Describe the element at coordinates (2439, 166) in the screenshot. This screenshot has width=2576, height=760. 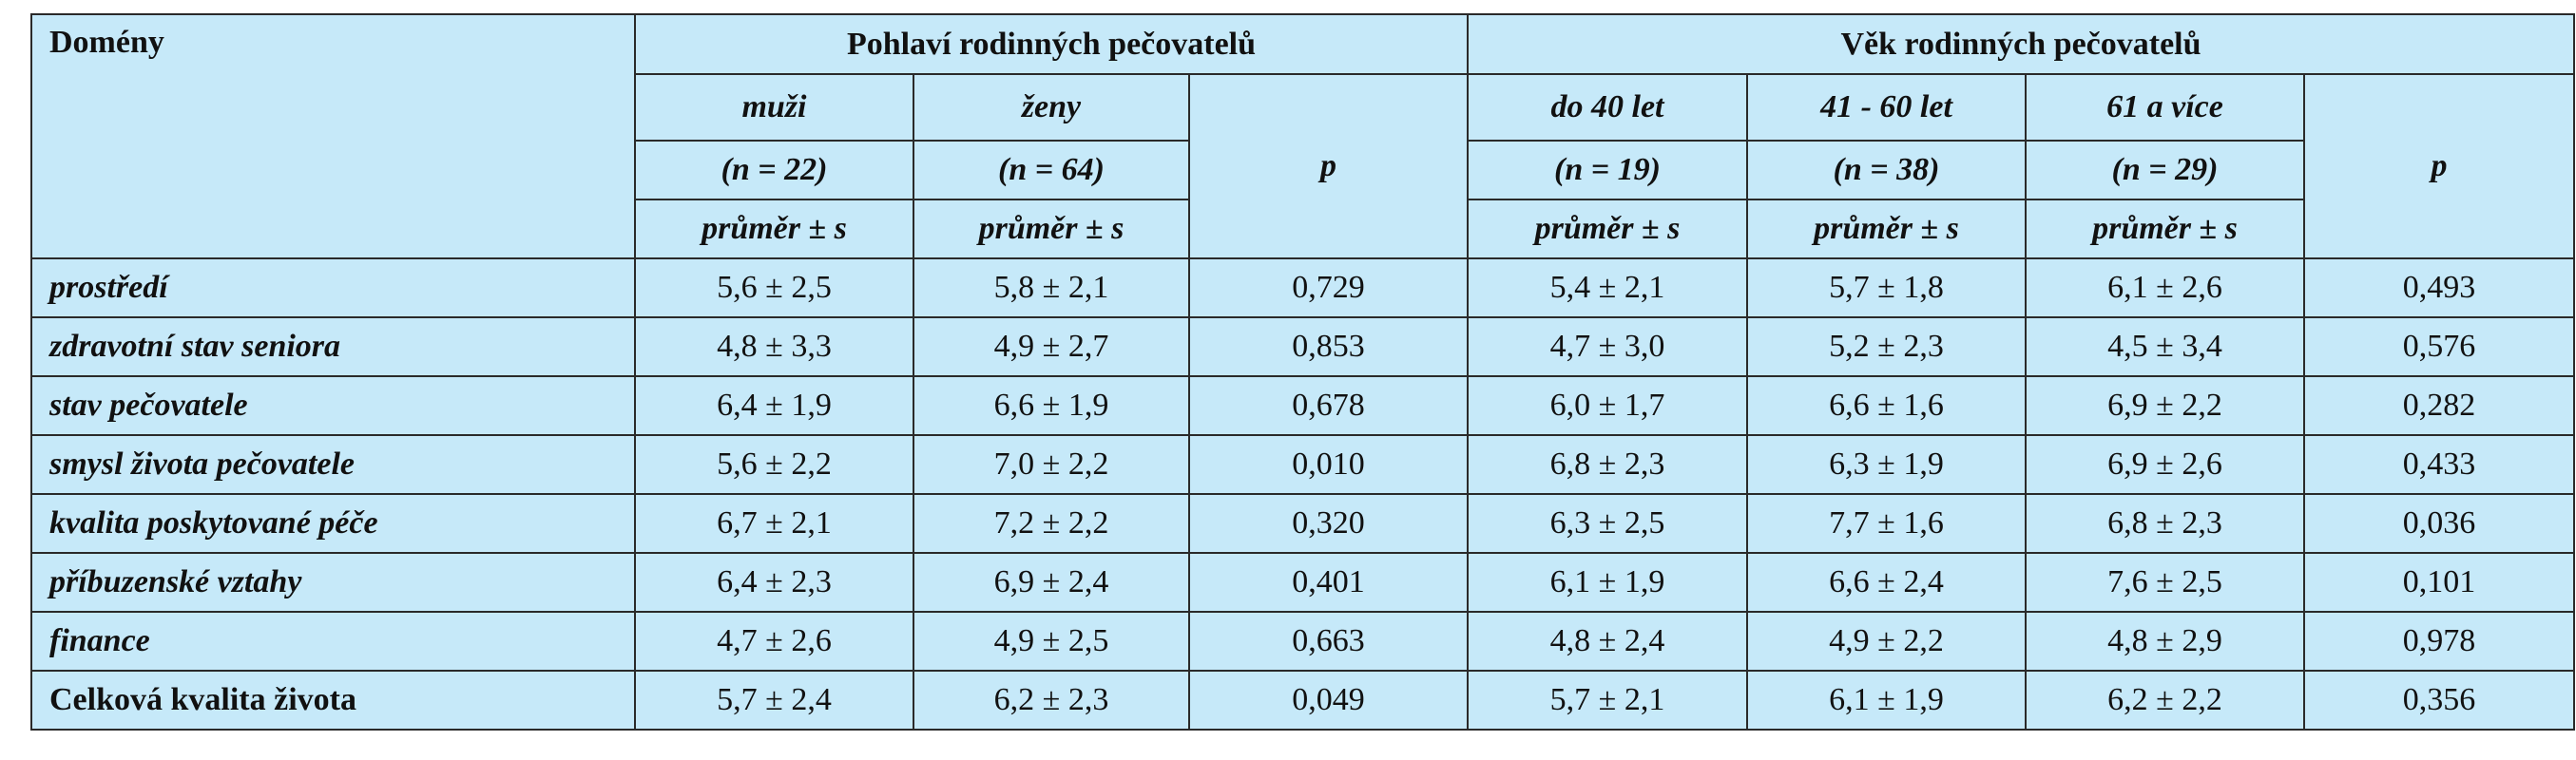
I see `col-header-p-age: p` at that location.